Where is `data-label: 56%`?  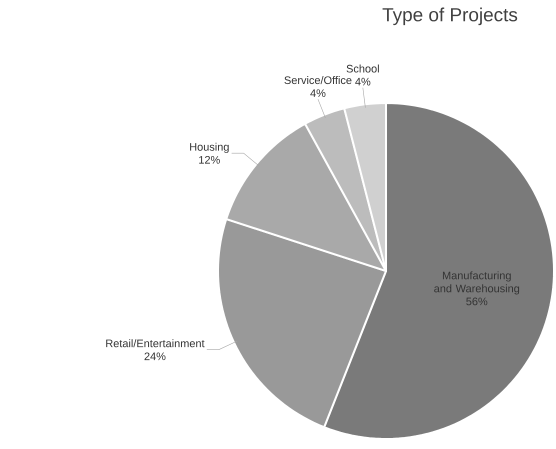 data-label: 56% is located at coordinates (477, 302).